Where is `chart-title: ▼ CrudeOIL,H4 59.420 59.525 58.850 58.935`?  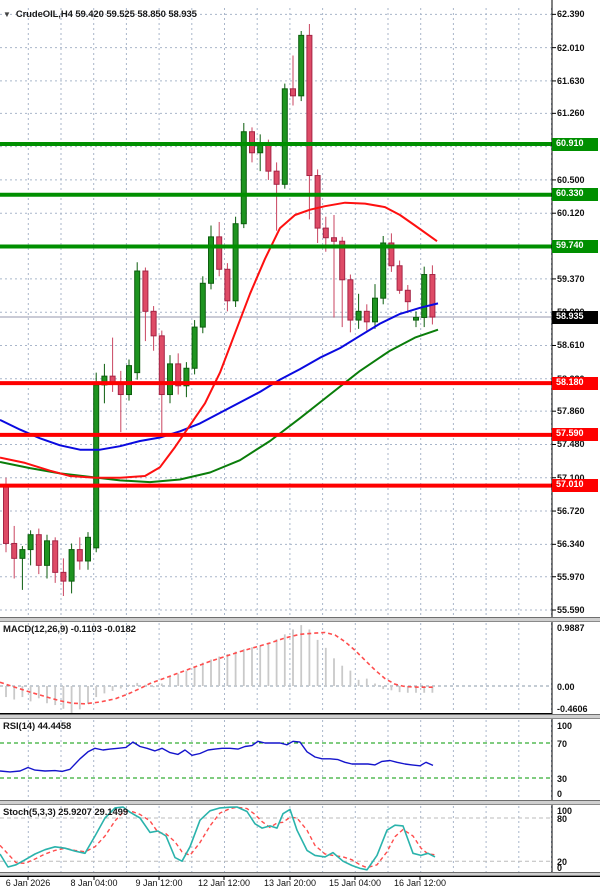 chart-title: ▼ CrudeOIL,H4 59.420 59.525 58.850 58.935 is located at coordinates (100, 14).